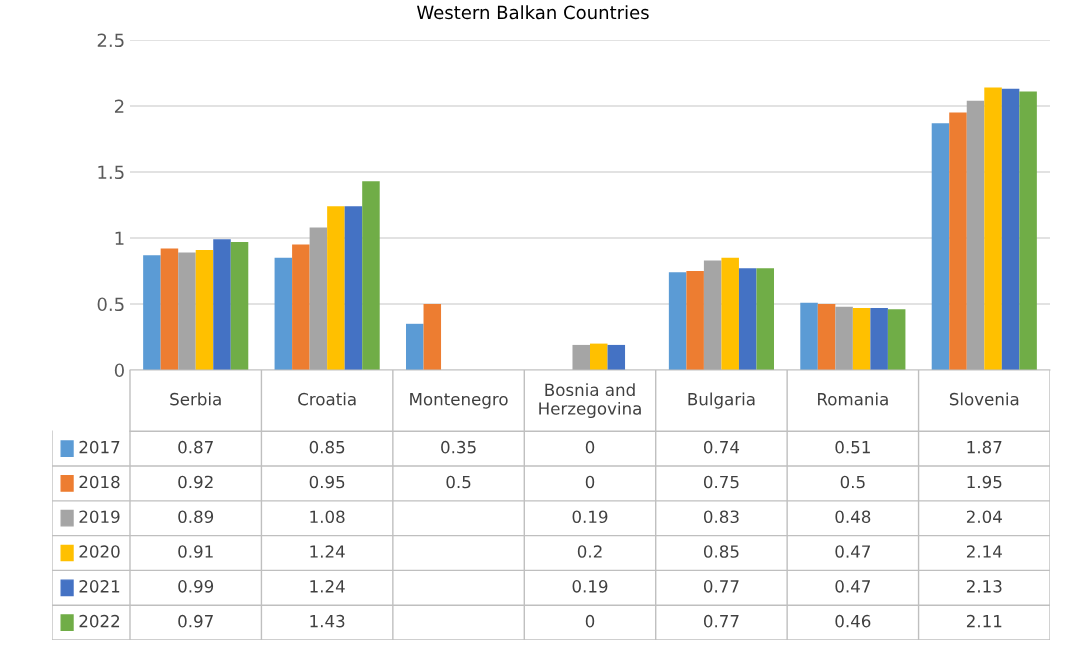  What do you see at coordinates (195, 399) in the screenshot?
I see `x-tick-label: Serbia` at bounding box center [195, 399].